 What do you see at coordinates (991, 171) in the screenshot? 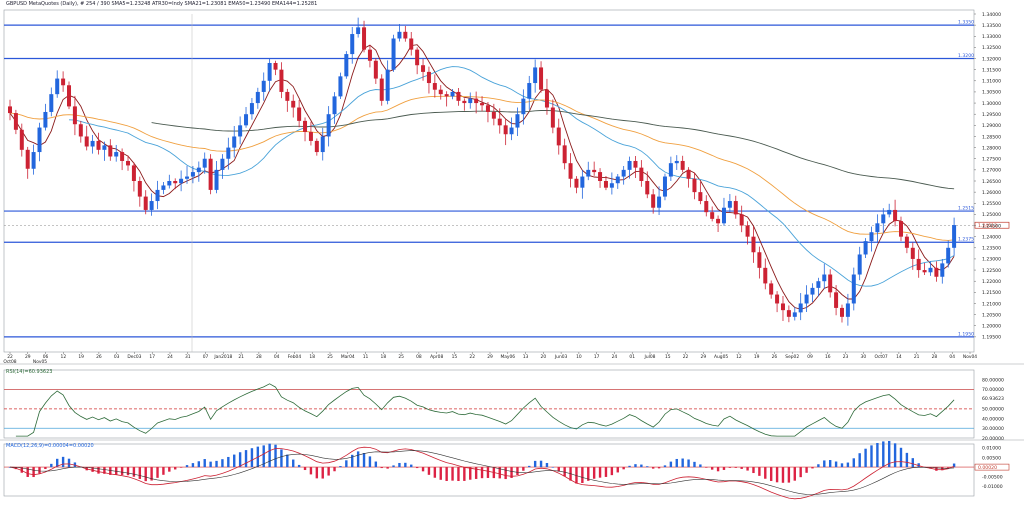
I see `price-tick-label: 1.27000` at bounding box center [991, 171].